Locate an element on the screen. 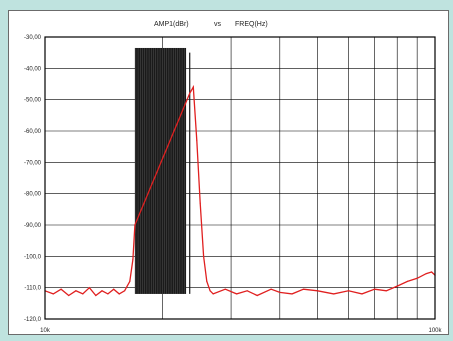 This screenshot has height=341, width=453. chart-title-right: FREQ(Hz) is located at coordinates (251, 24).